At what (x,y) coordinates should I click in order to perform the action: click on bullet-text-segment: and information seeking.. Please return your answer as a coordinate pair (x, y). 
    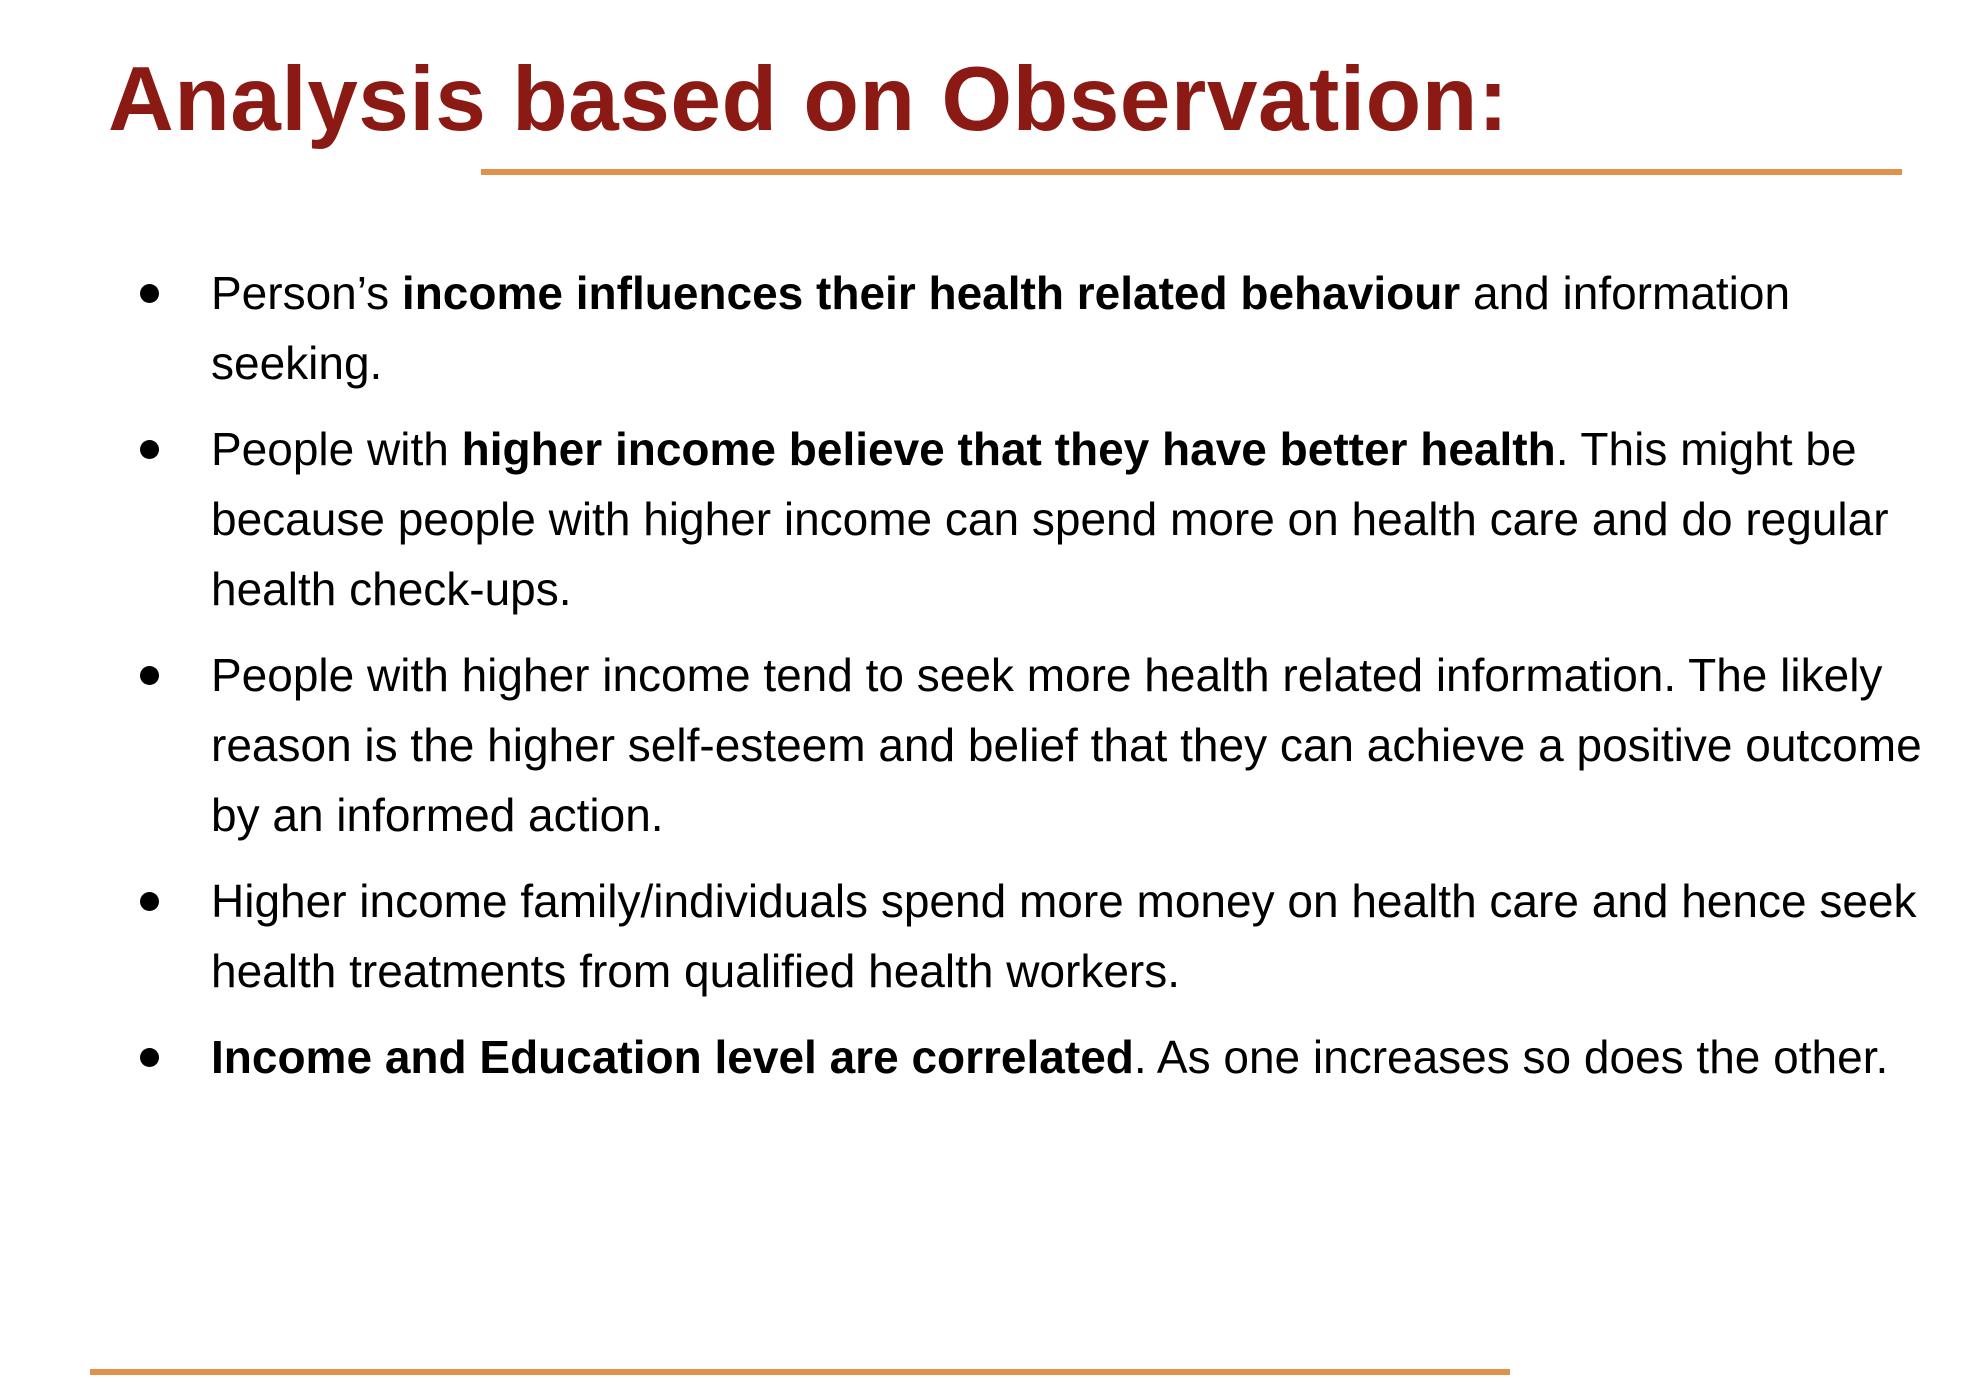
    Looking at the image, I should click on (1001, 328).